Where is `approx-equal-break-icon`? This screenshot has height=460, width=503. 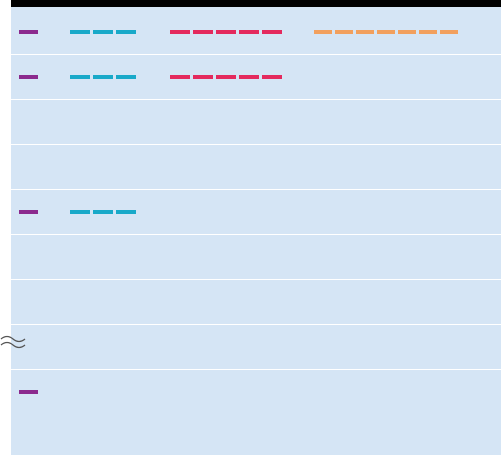
approx-equal-break-icon is located at coordinates (13, 342).